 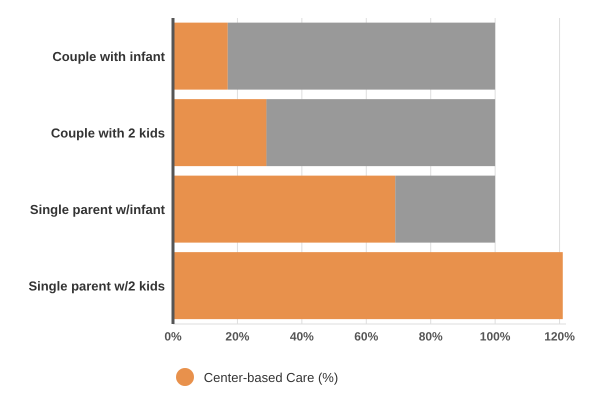 What do you see at coordinates (237, 337) in the screenshot?
I see `x-tick-label: 20%` at bounding box center [237, 337].